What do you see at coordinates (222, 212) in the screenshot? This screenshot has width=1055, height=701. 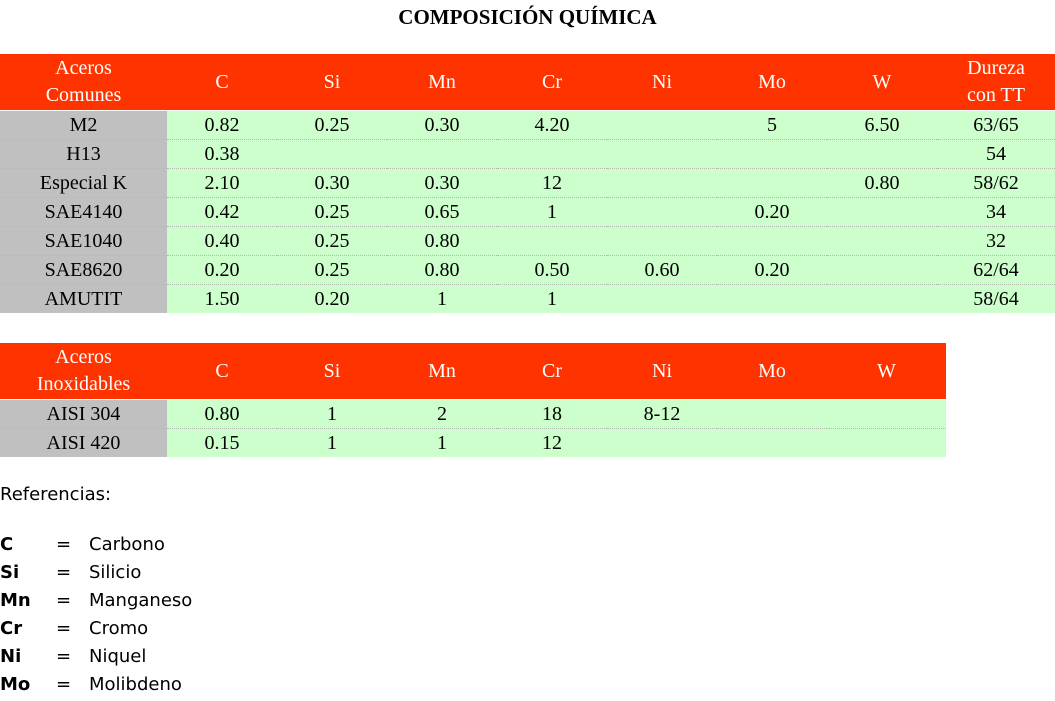 I see `value-cell: 0.42` at bounding box center [222, 212].